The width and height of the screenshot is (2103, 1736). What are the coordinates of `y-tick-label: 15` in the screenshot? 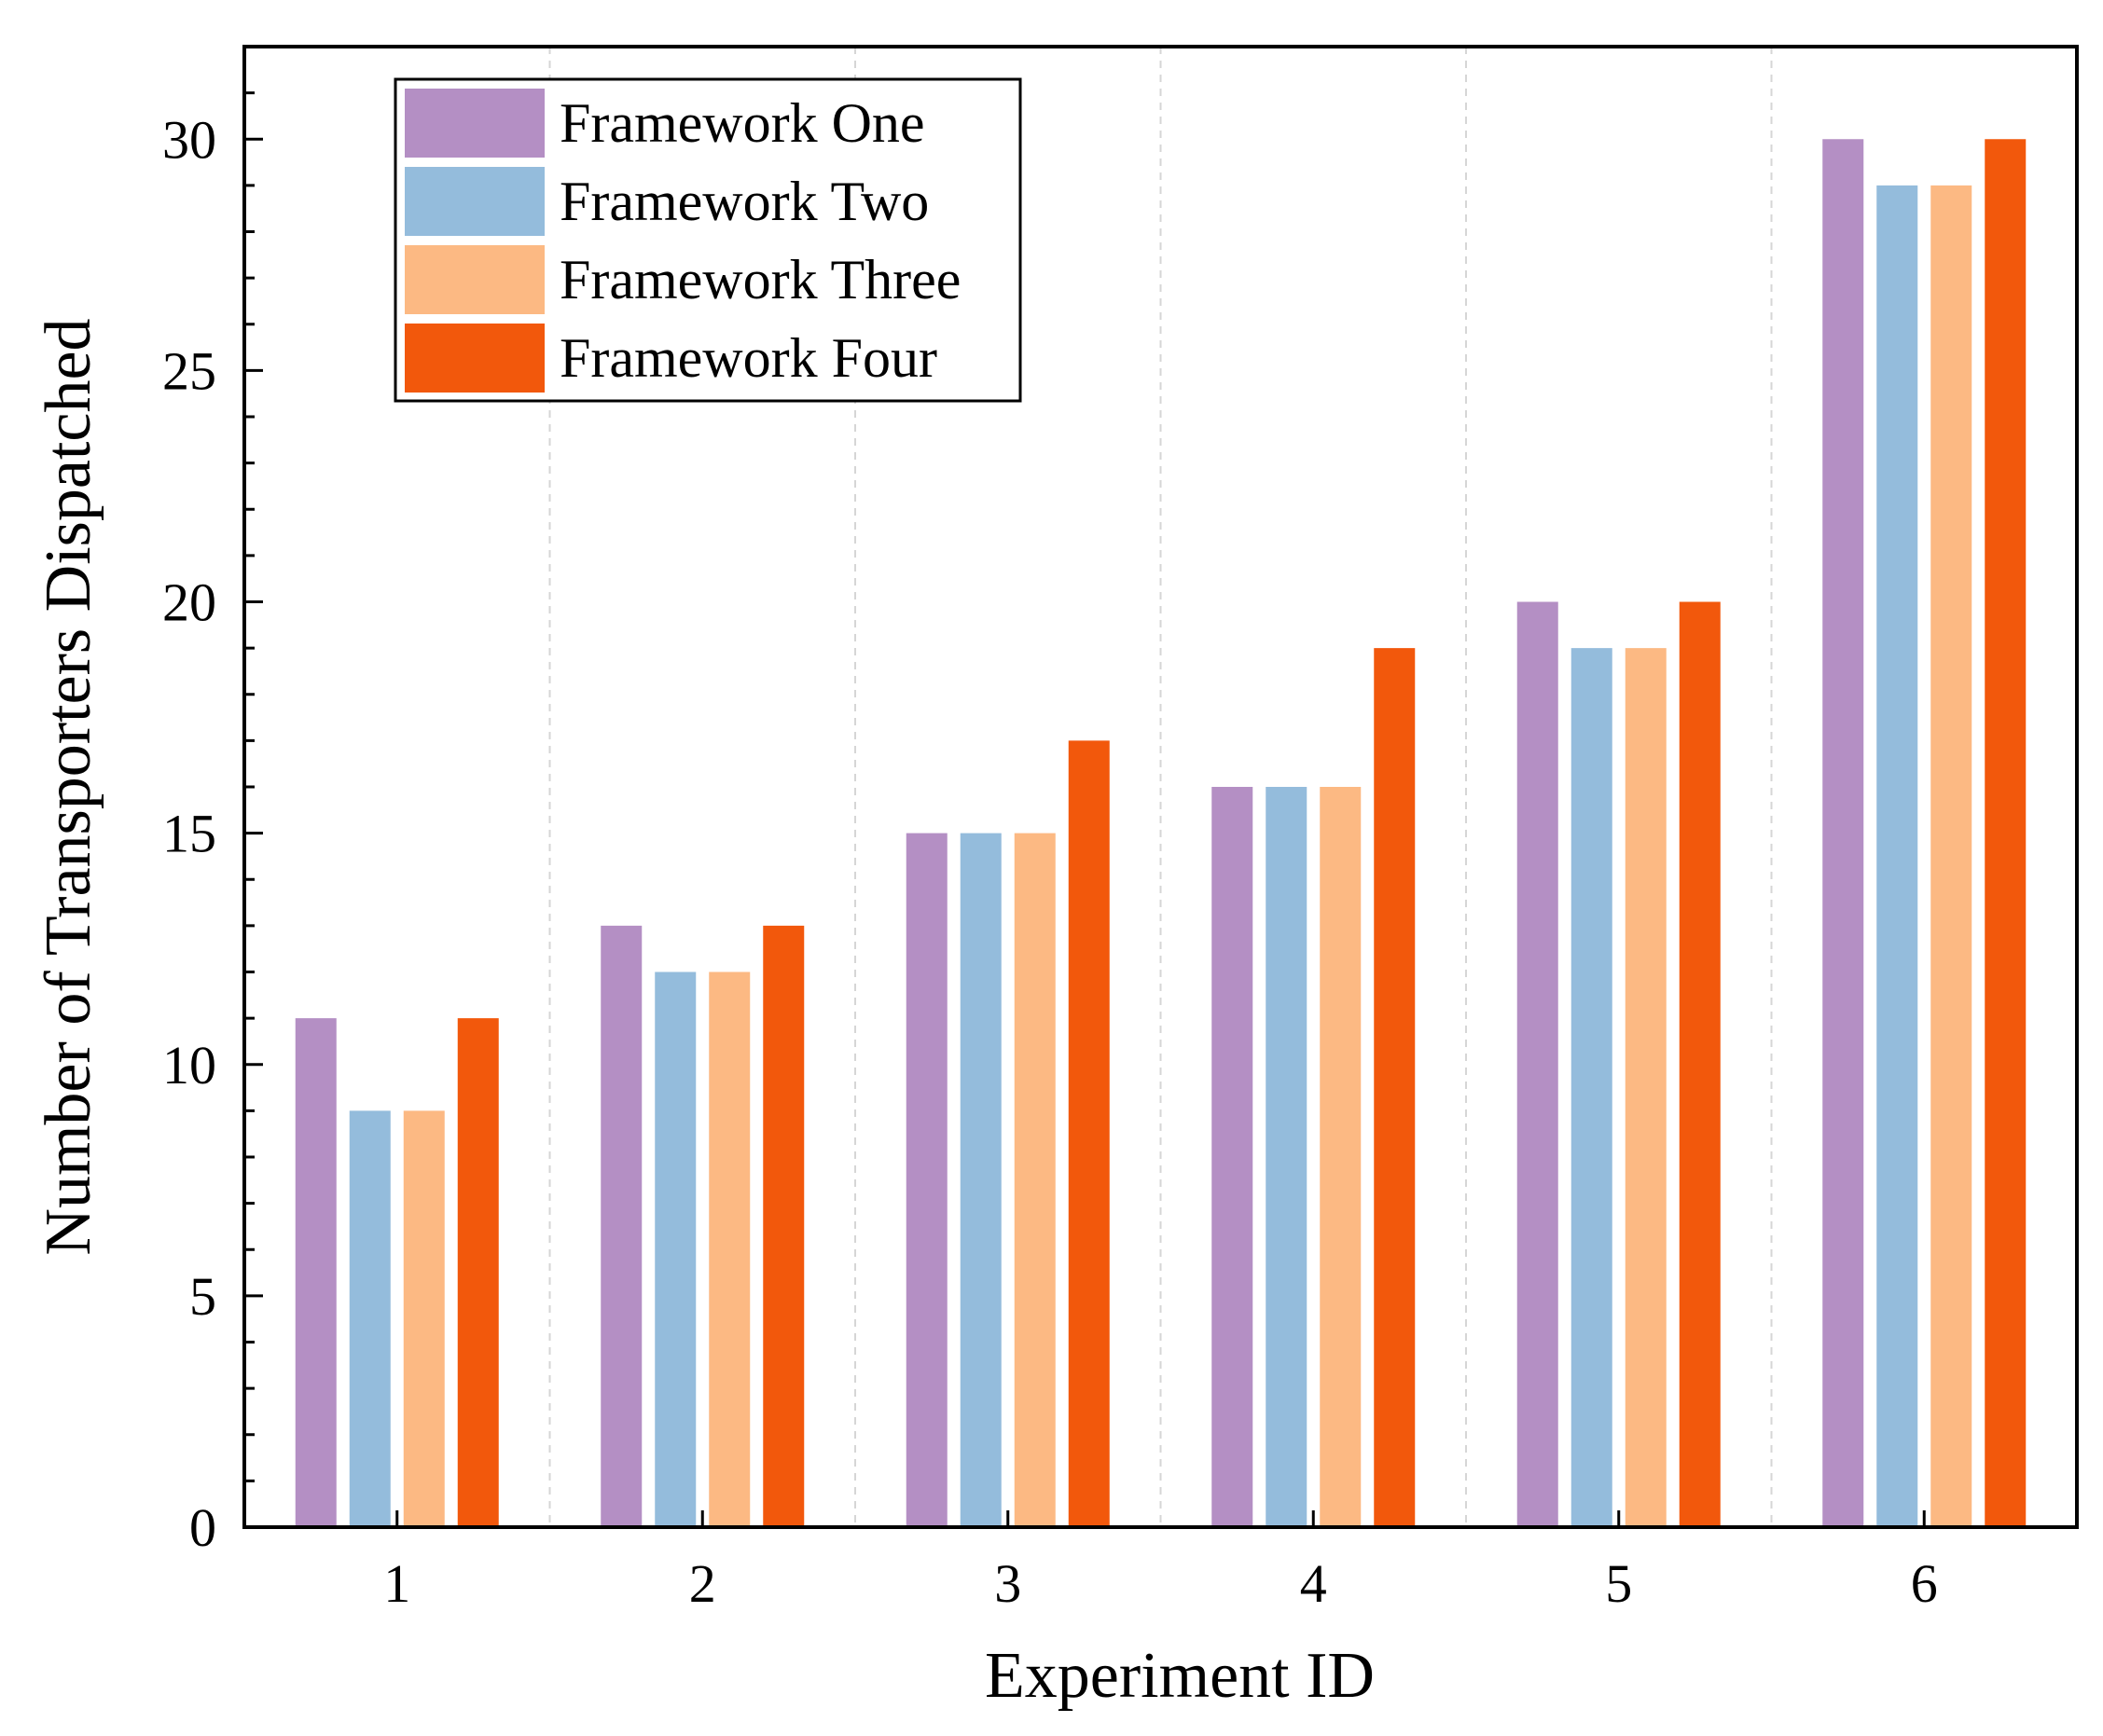 It's located at (189, 834).